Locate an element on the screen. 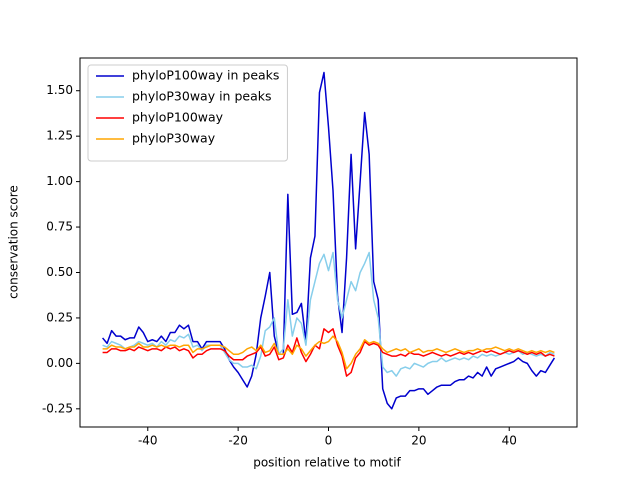 The width and height of the screenshot is (640, 480). x-tick-label: 40 is located at coordinates (509, 441).